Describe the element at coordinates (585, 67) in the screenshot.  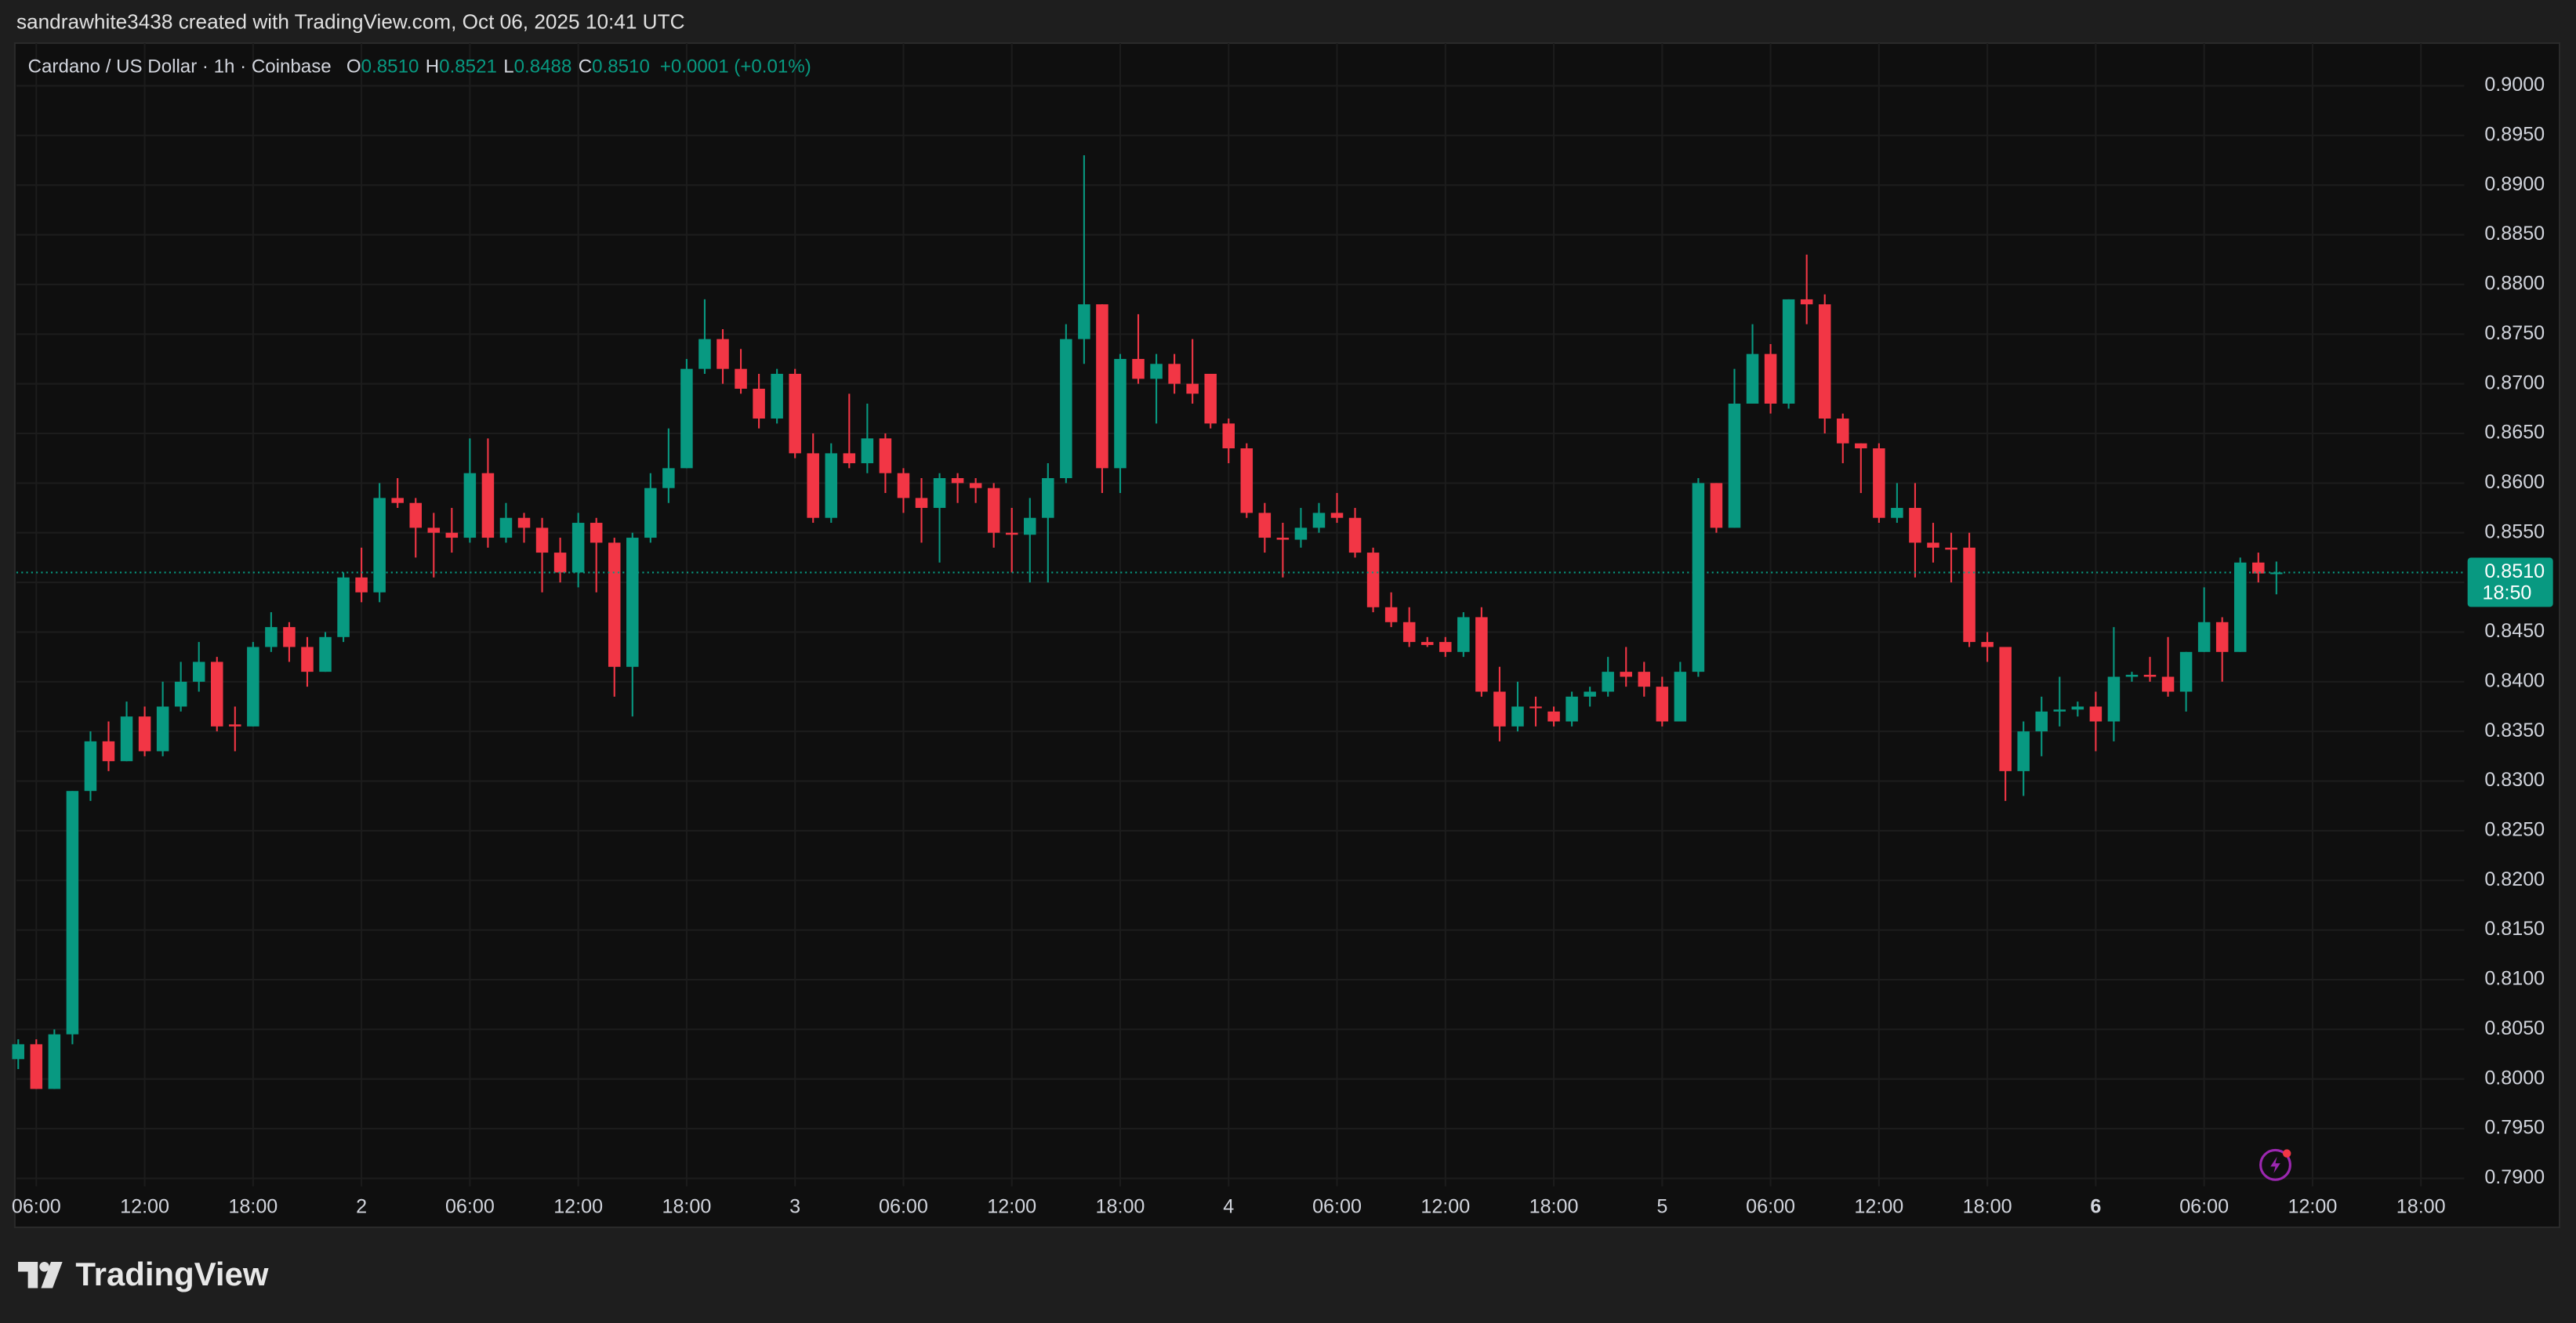
I see `ohlc-key: C` at that location.